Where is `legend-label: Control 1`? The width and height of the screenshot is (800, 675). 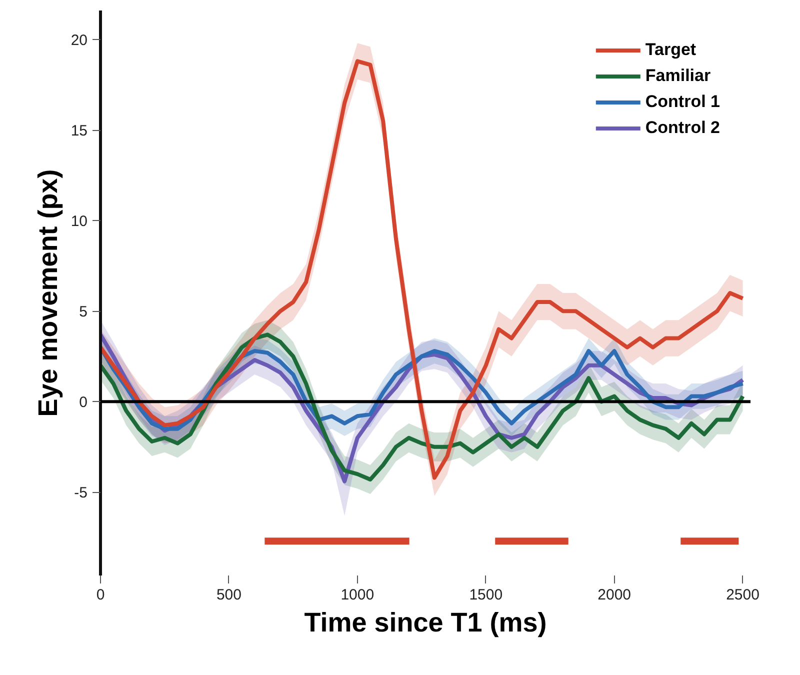 legend-label: Control 1 is located at coordinates (682, 102).